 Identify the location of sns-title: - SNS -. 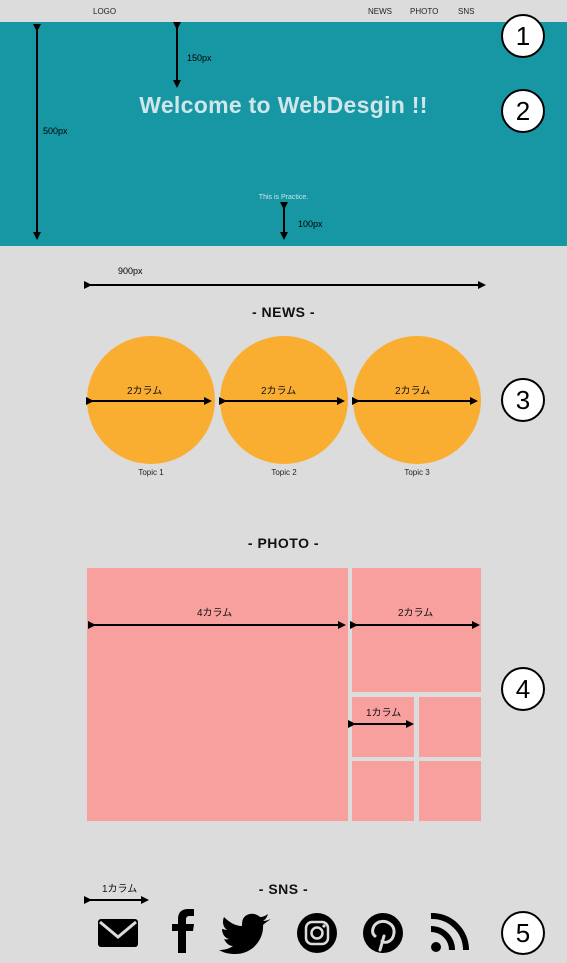
(283, 889).